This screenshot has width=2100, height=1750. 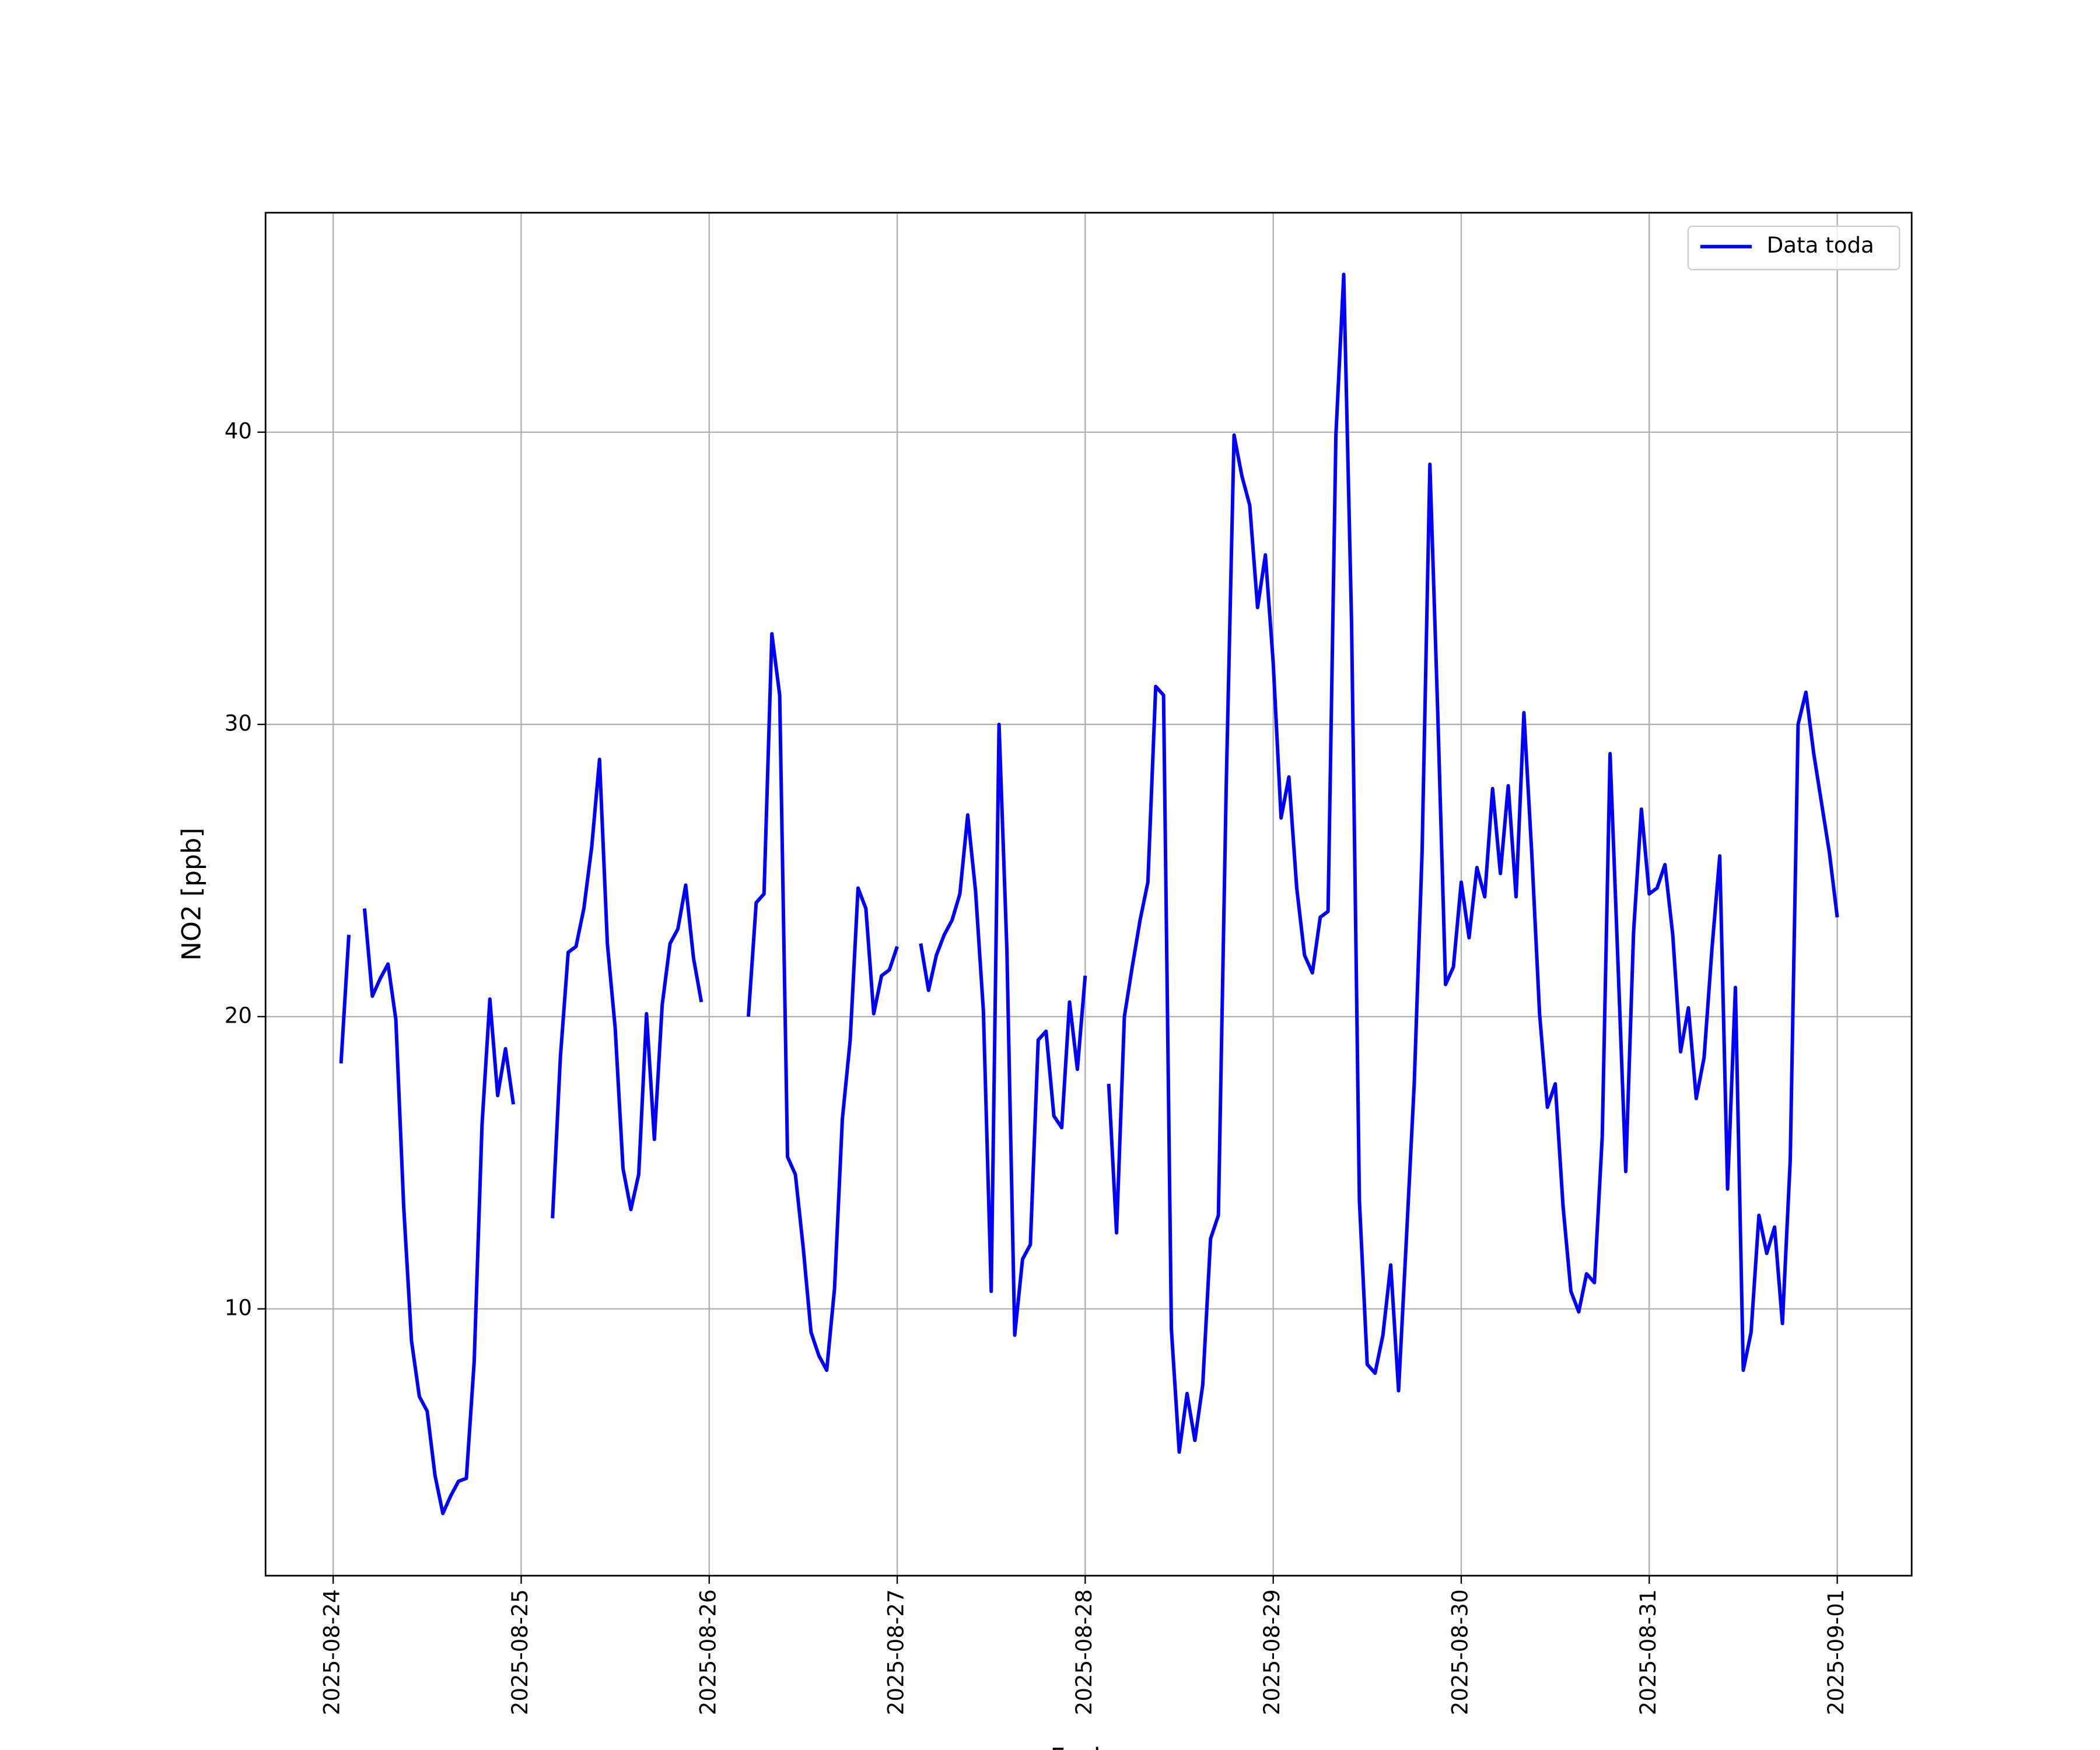 I want to click on x-tick-label: 2025-09-01, so click(x=1836, y=1652).